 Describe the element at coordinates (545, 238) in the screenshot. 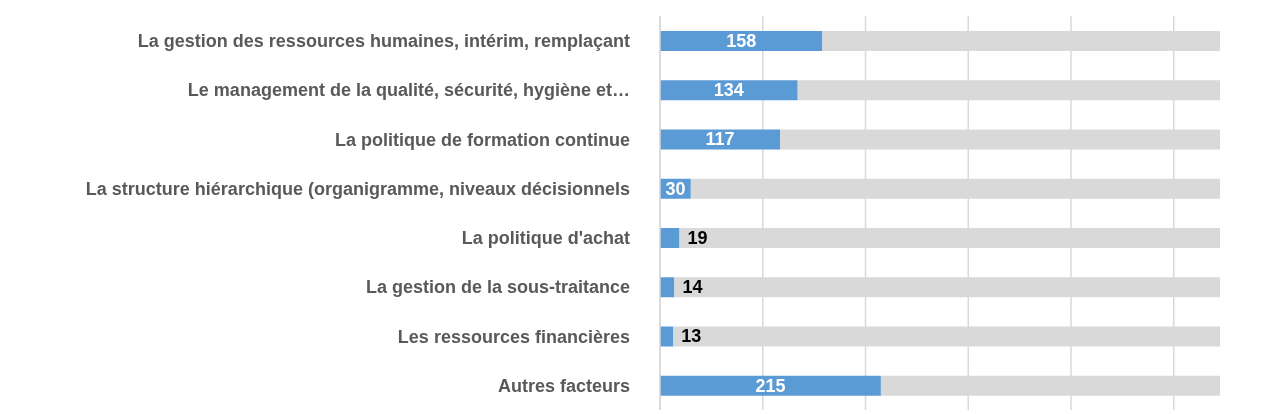

I see `y-tick-label: La politique d'achat` at that location.